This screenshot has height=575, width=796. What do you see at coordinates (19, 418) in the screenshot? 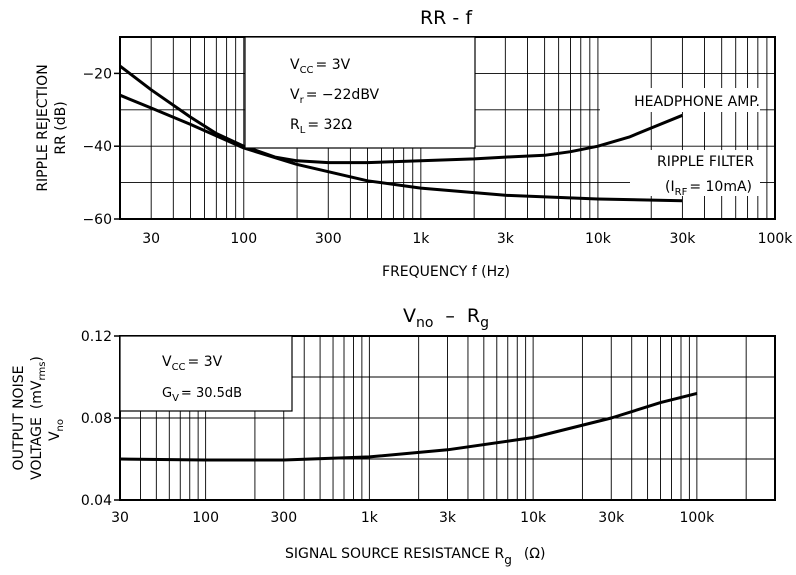
I see `vno-y-axis-label-line1: OUTPUT NOISE` at bounding box center [19, 418].